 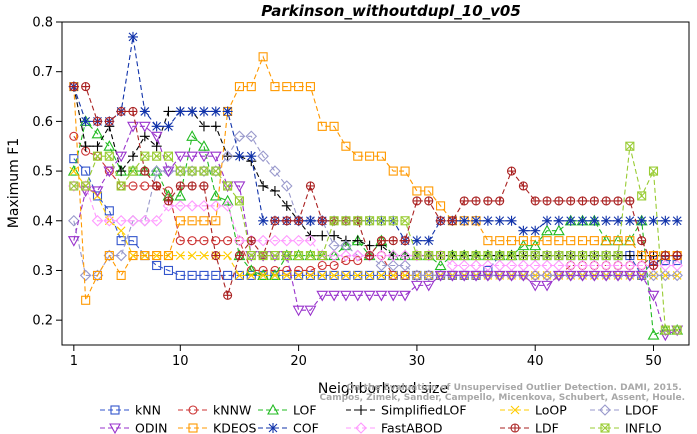 I want to click on legend-label: INFLO, so click(x=643, y=427).